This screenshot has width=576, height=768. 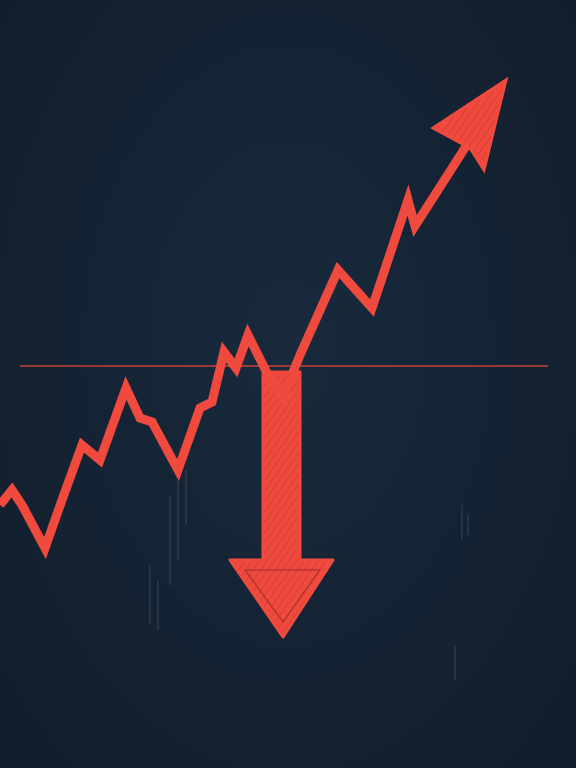 What do you see at coordinates (281, 504) in the screenshot?
I see `down-arrow-icon` at bounding box center [281, 504].